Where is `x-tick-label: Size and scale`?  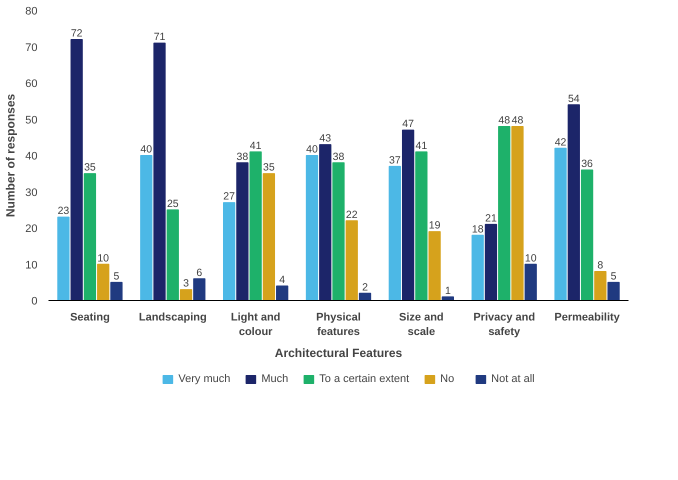
x-tick-label: Size and scale is located at coordinates (421, 325).